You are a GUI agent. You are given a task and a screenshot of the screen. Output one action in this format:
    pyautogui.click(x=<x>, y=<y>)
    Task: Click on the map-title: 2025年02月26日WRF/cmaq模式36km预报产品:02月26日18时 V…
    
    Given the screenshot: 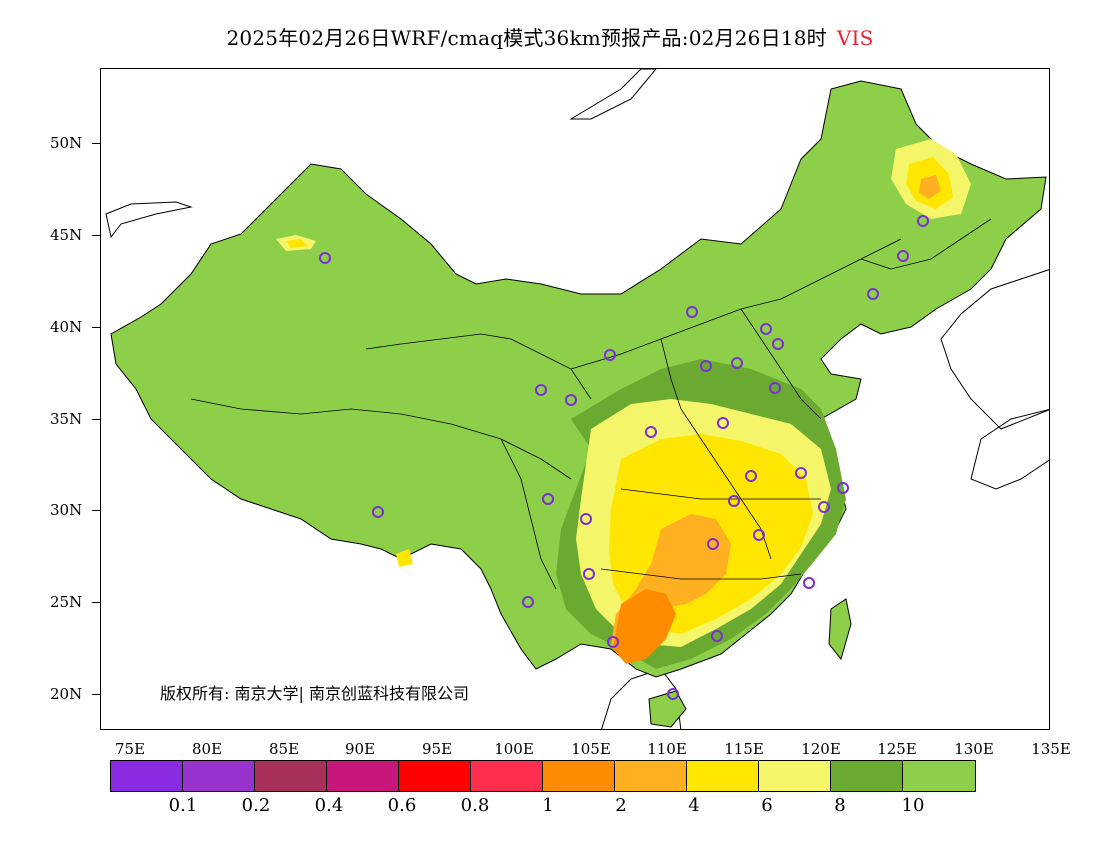 What is the action you would take?
    pyautogui.click(x=550, y=36)
    